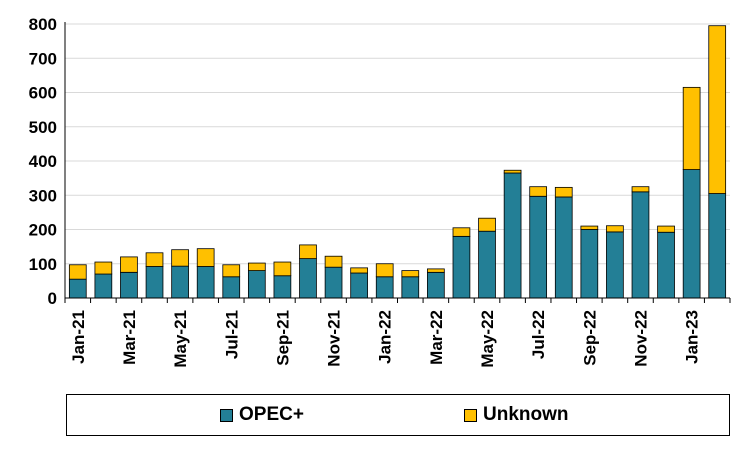  What do you see at coordinates (487, 339) in the screenshot?
I see `x-tick-label: May-22` at bounding box center [487, 339].